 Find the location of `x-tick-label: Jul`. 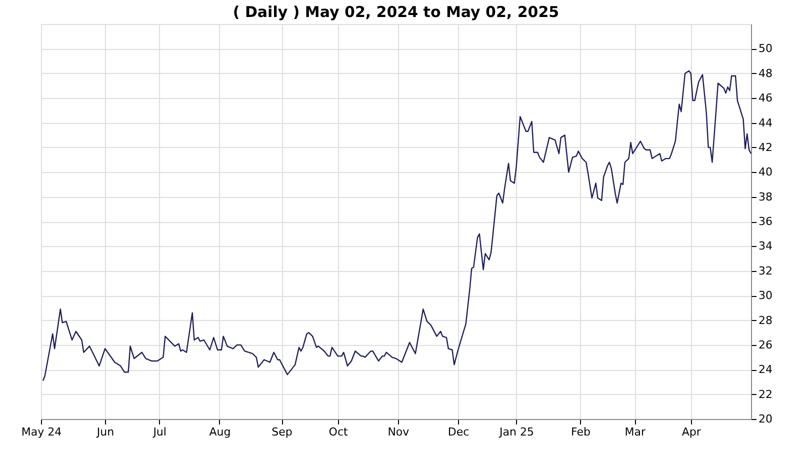

x-tick-label: Jul is located at coordinates (159, 432).